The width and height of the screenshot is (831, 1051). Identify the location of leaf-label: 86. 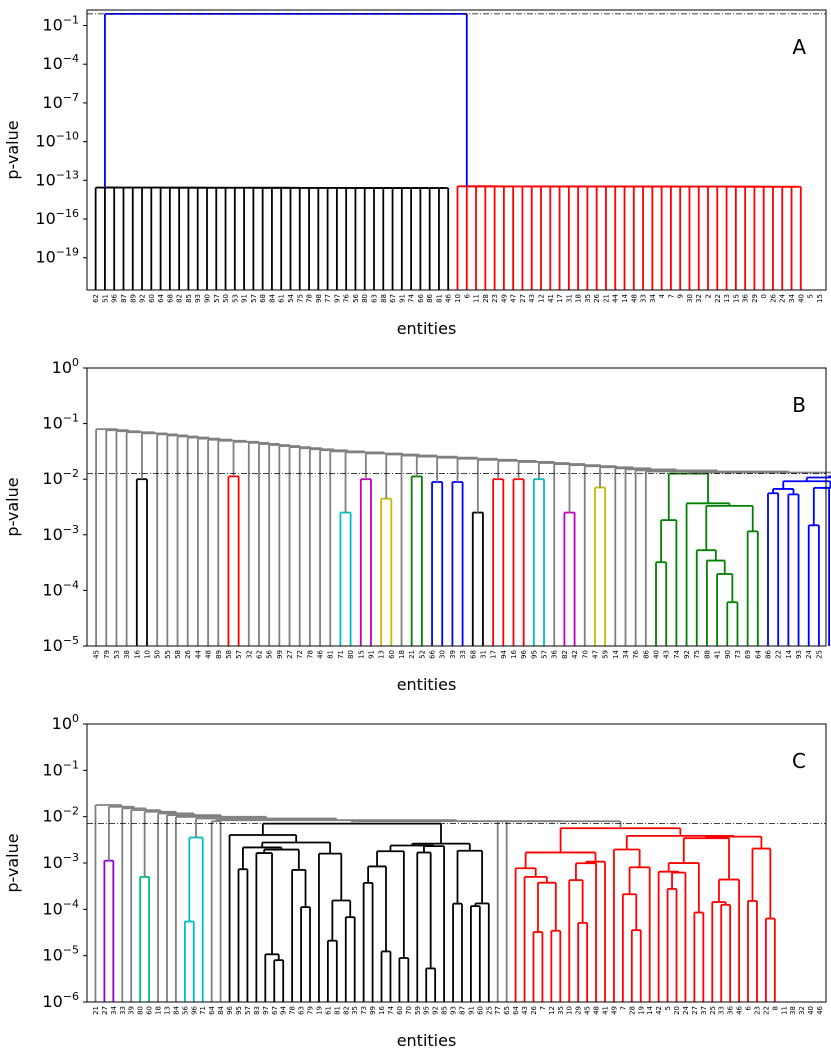
(430, 297).